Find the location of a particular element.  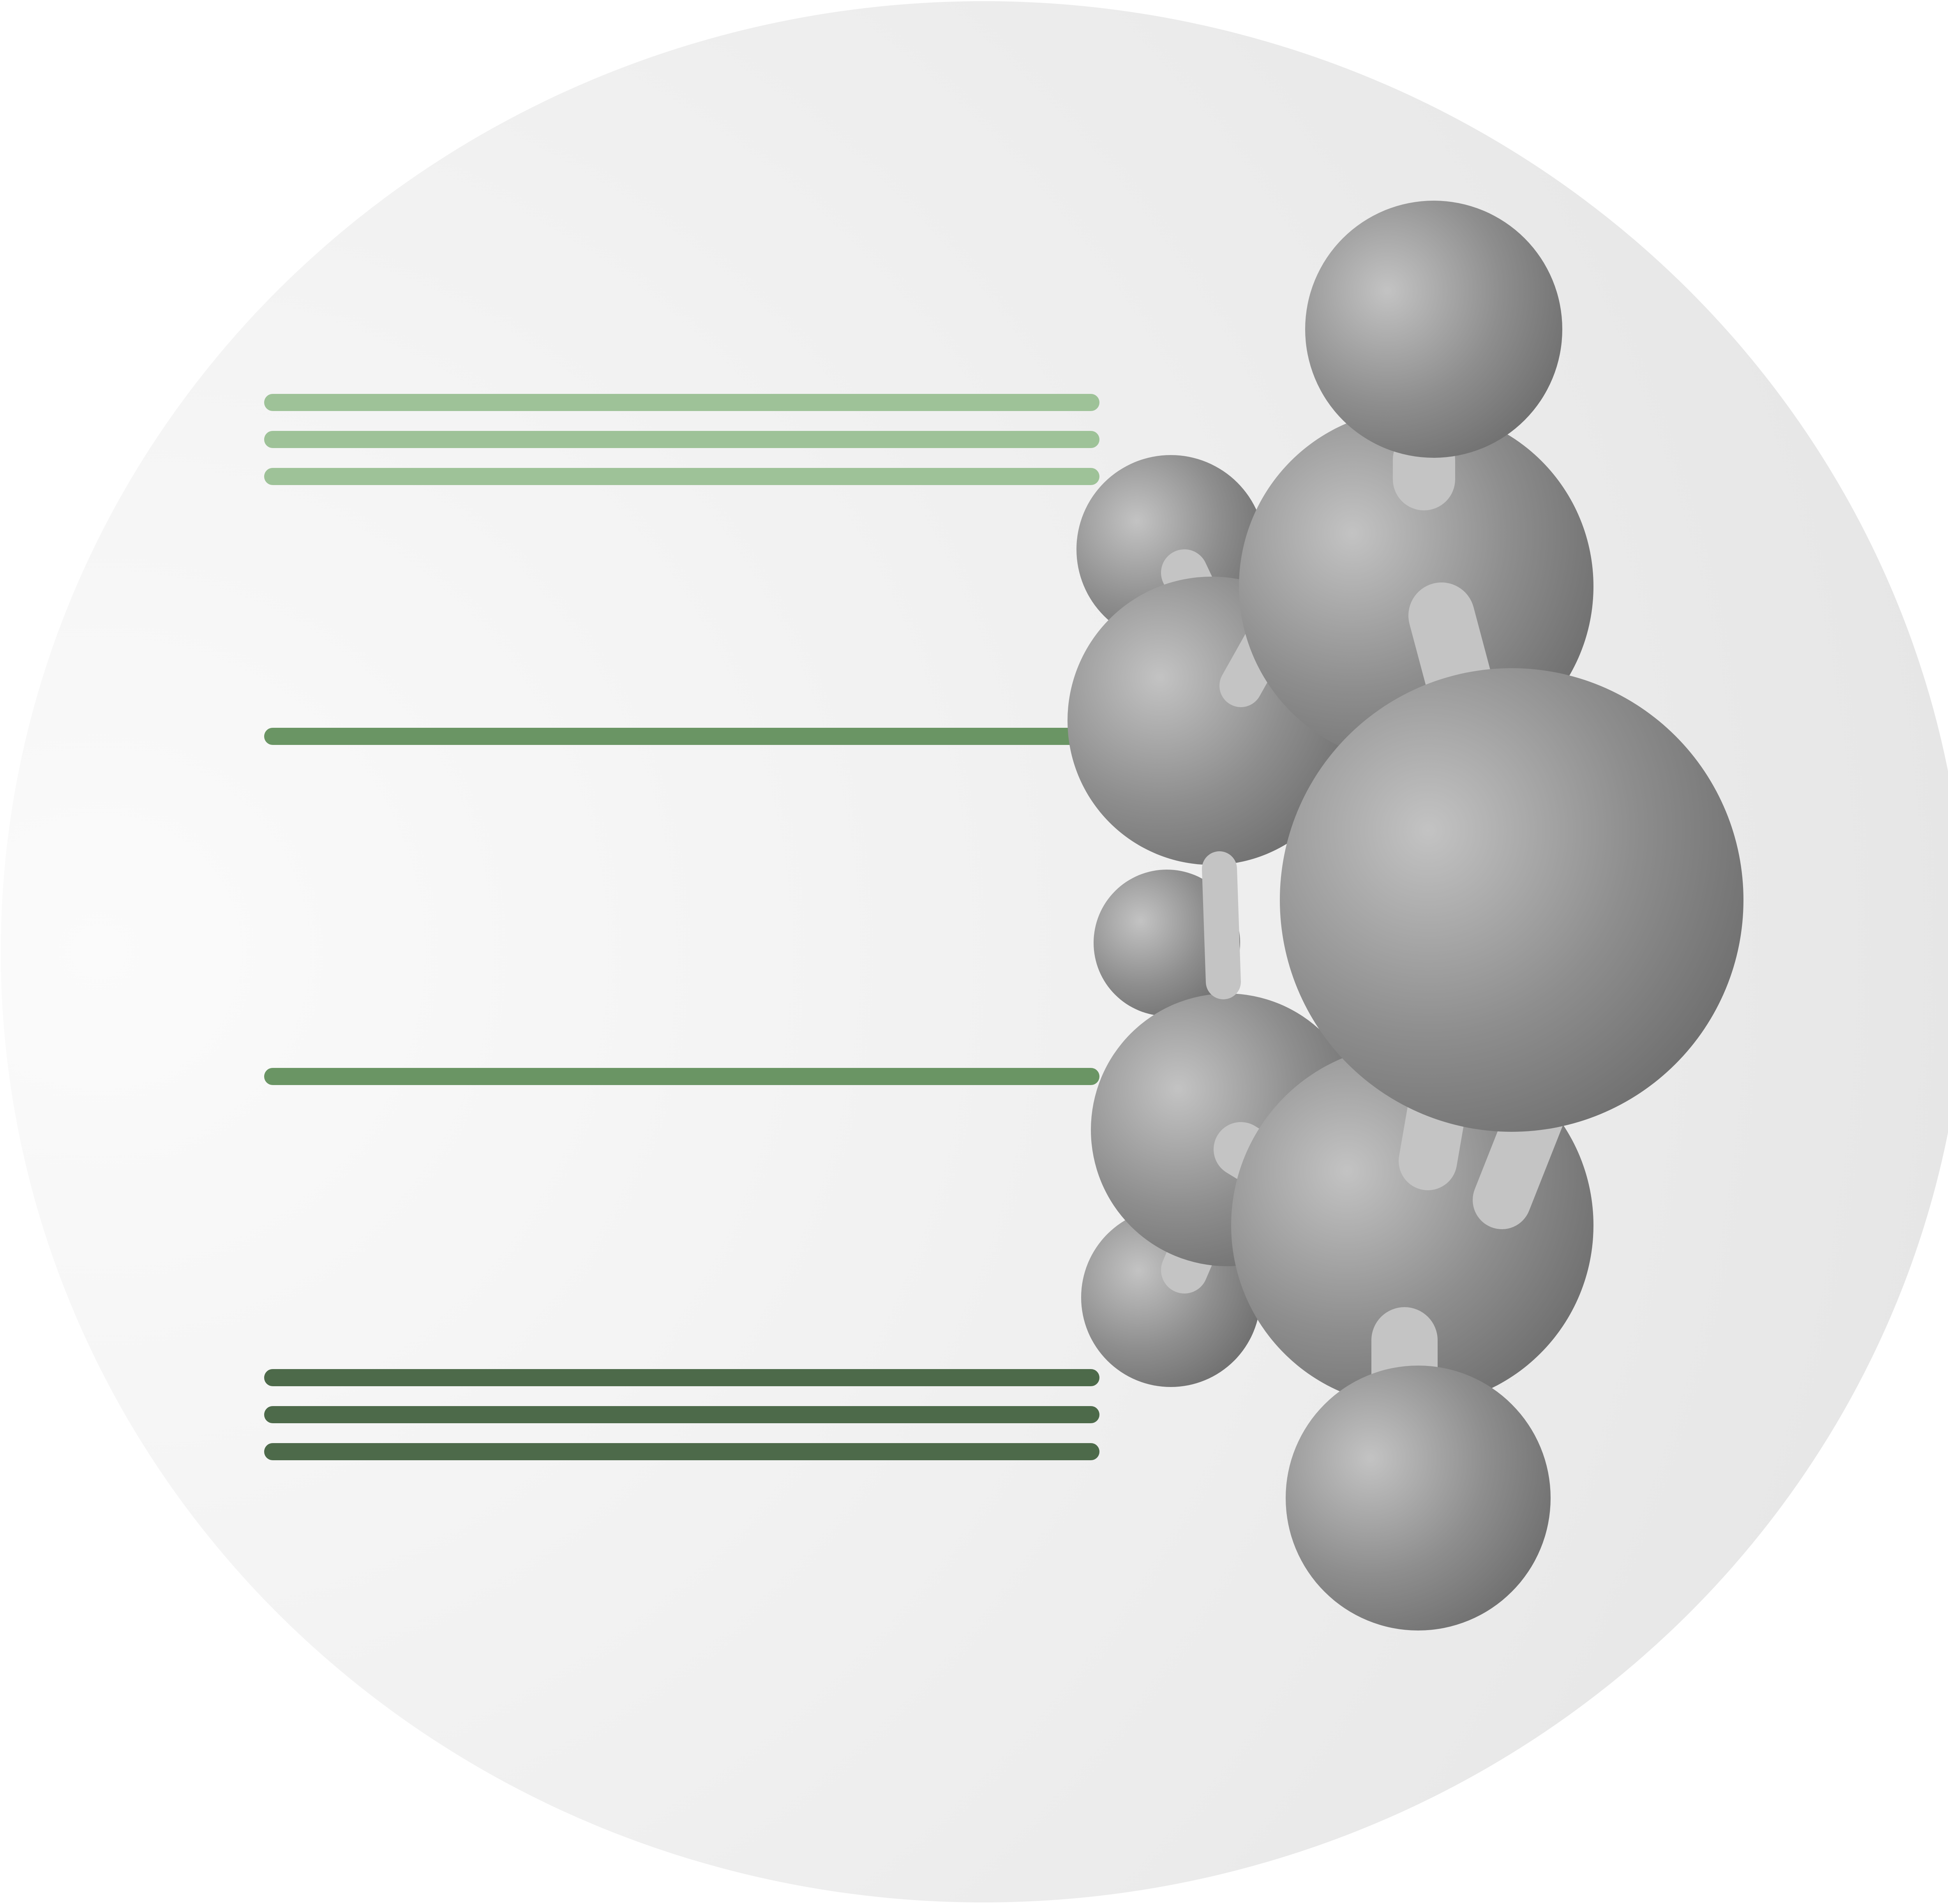

atom-bottom is located at coordinates (1419, 1498).